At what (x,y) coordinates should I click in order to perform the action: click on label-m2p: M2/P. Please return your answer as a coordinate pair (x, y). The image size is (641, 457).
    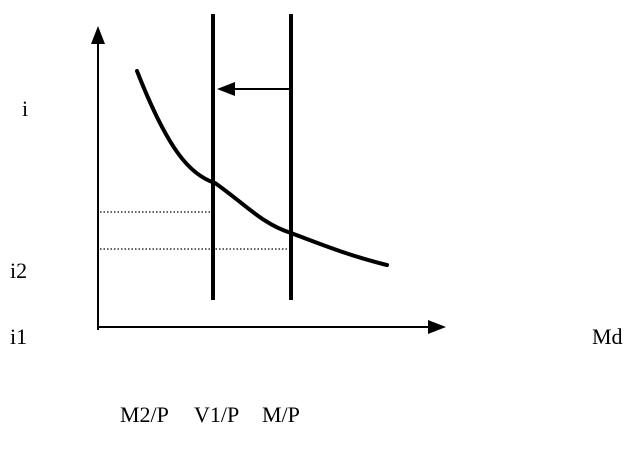
    Looking at the image, I should click on (144, 414).